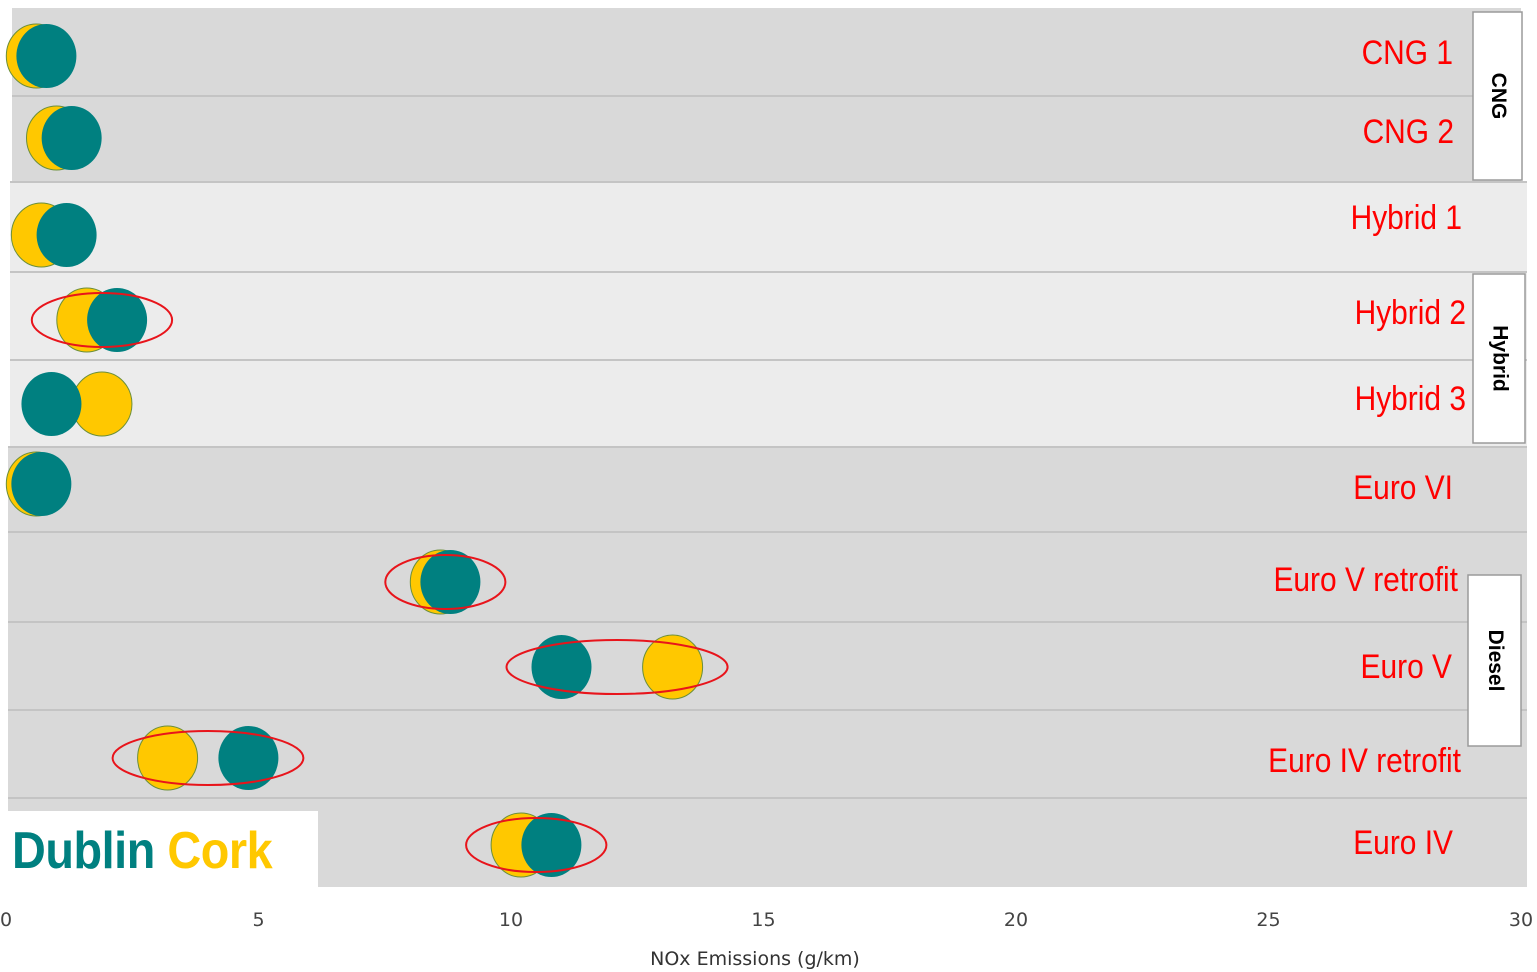  I want to click on row-band-euro-v-retrofit, so click(767, 577).